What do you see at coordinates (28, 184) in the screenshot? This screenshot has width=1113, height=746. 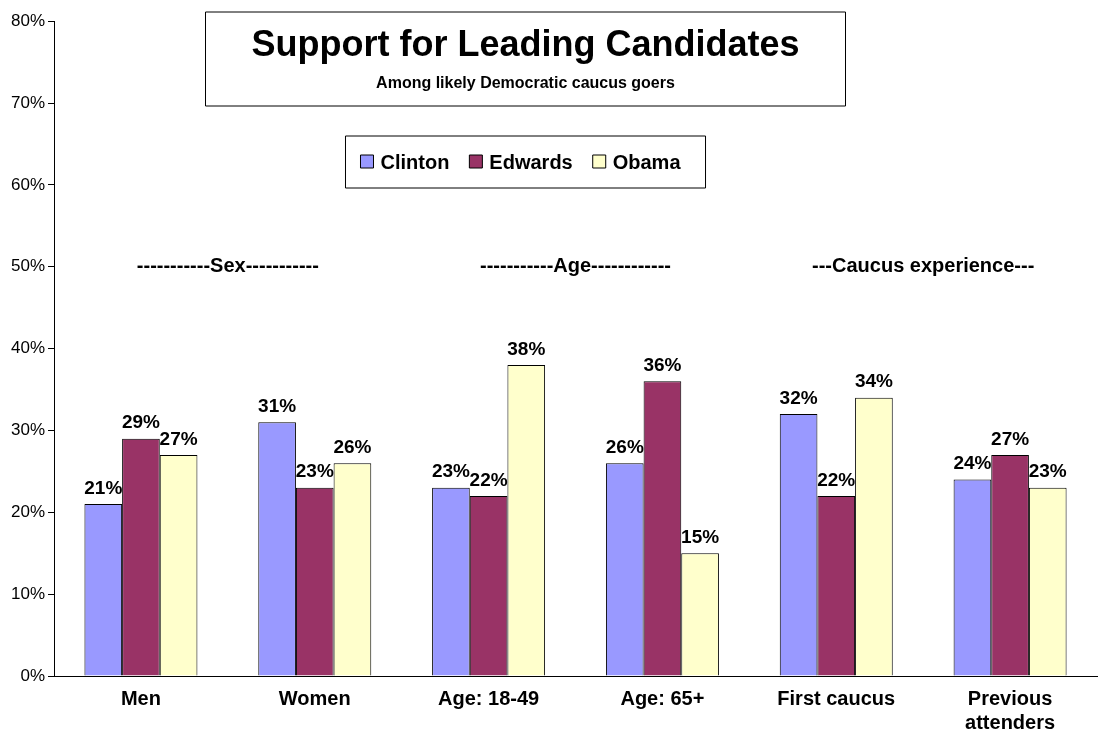 I see `y-tick-label: 60%` at bounding box center [28, 184].